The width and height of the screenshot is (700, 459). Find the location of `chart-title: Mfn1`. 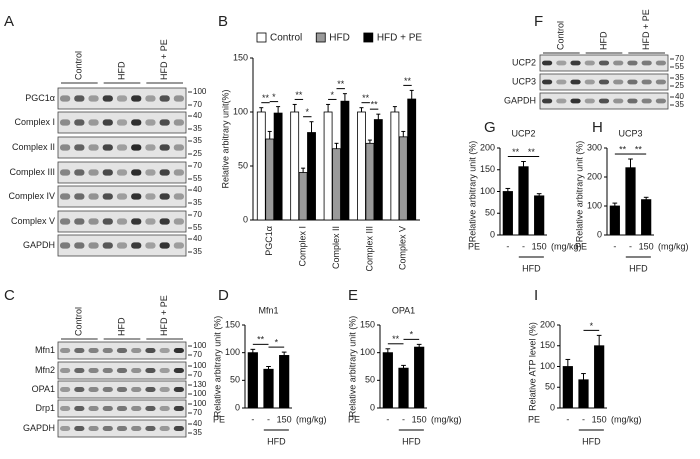

chart-title: Mfn1 is located at coordinates (268, 310).